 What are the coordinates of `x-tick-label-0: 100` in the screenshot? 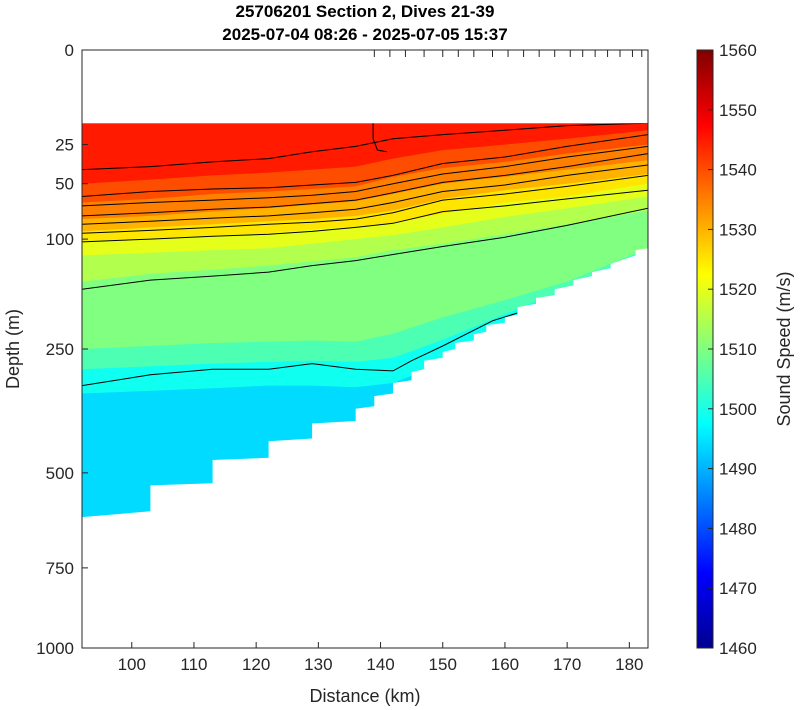 It's located at (132, 664).